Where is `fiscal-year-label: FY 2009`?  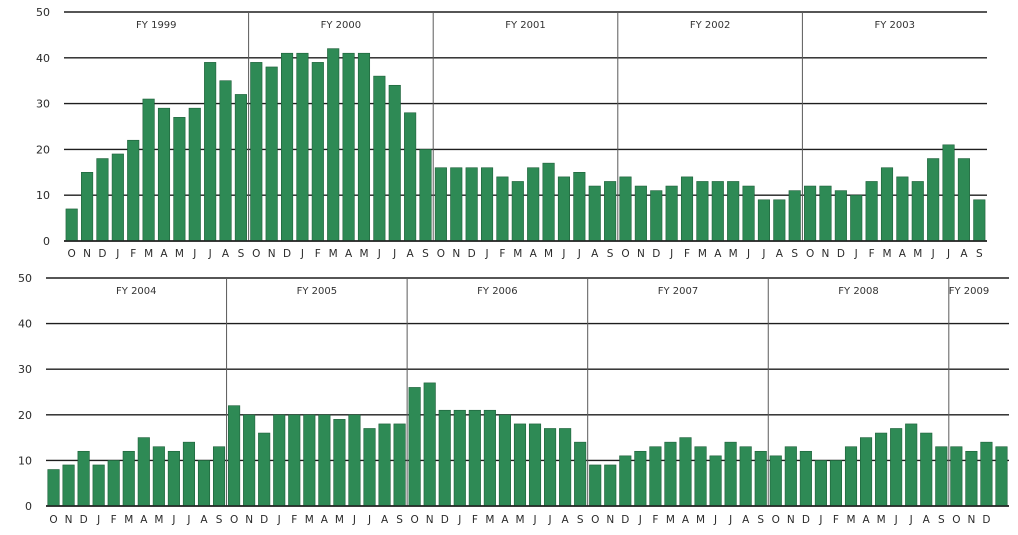 fiscal-year-label: FY 2009 is located at coordinates (969, 291).